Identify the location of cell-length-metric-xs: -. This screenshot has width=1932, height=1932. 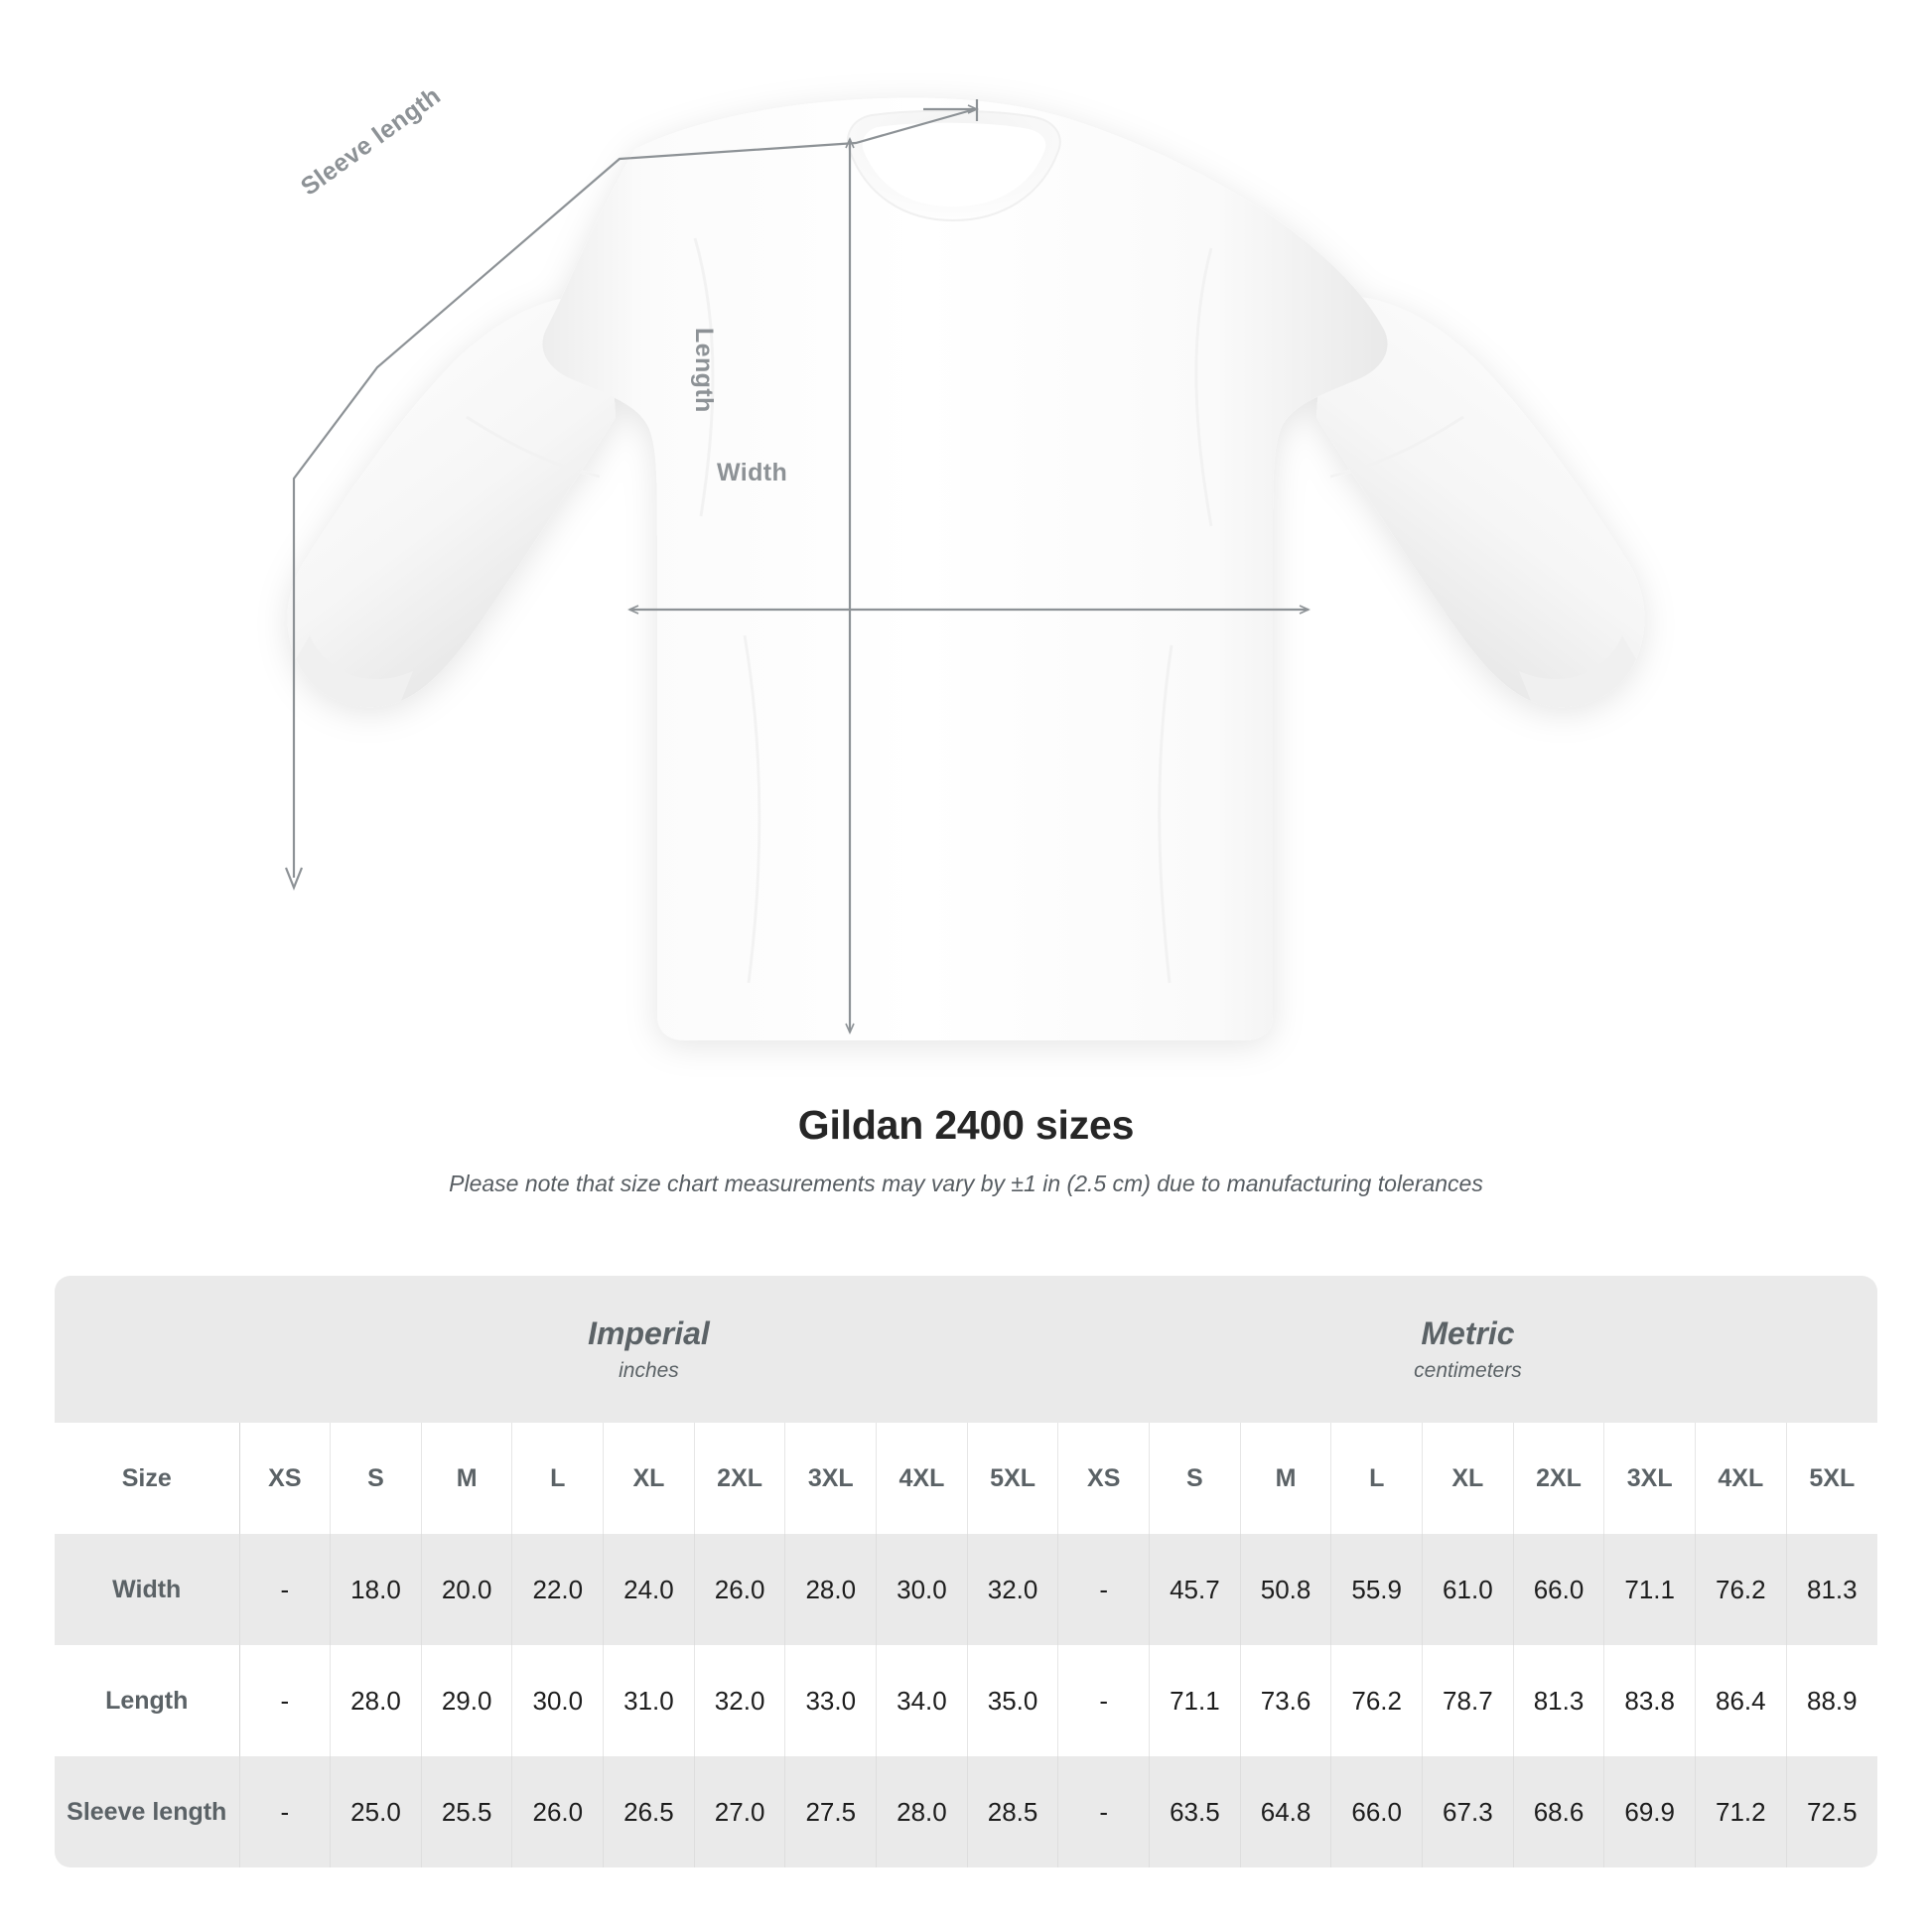
(1104, 1701).